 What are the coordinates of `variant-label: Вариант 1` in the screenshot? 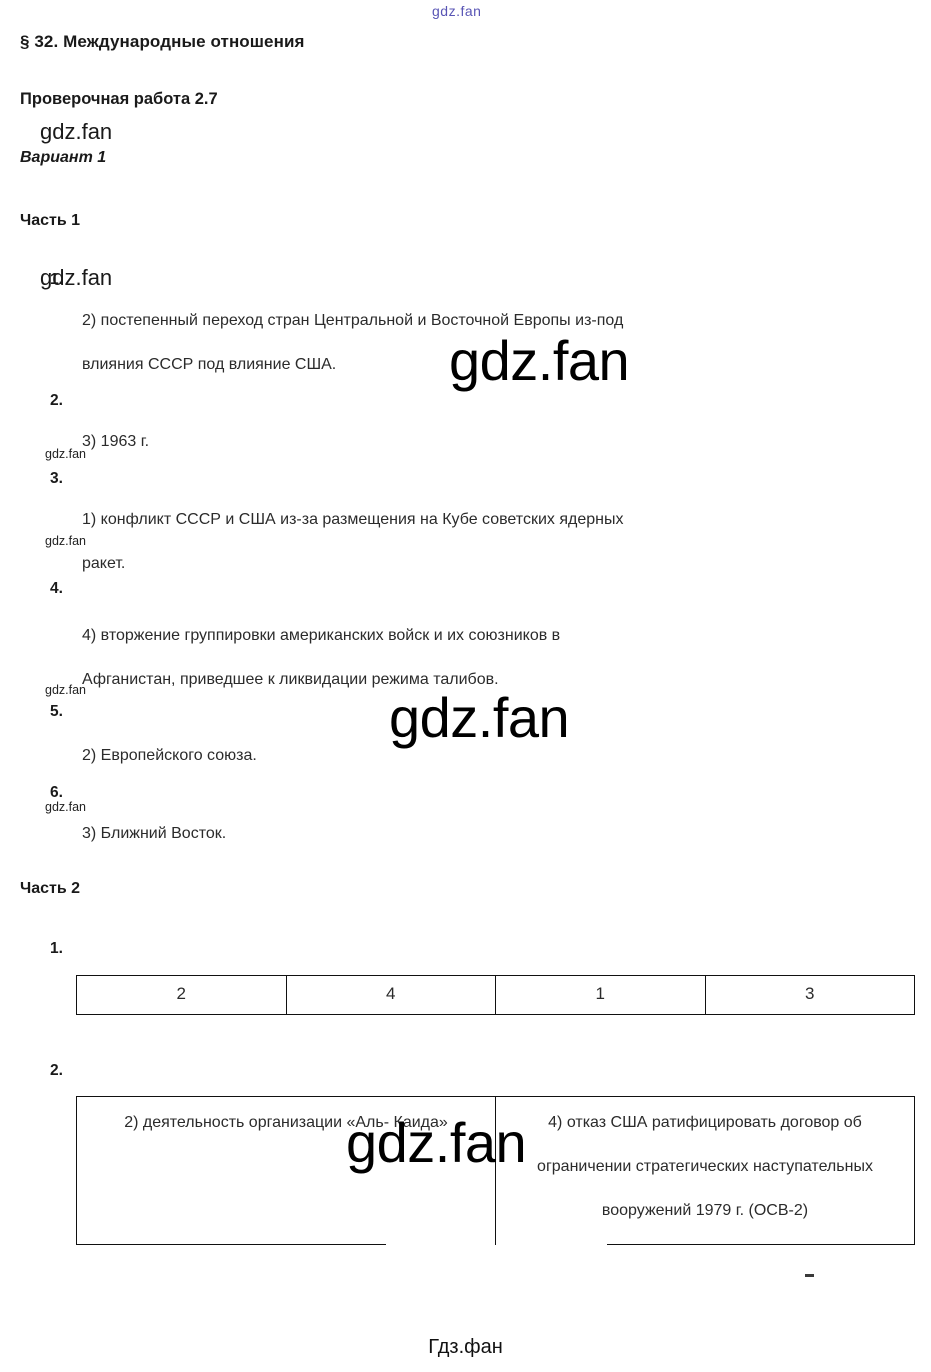 It's located at (63, 157).